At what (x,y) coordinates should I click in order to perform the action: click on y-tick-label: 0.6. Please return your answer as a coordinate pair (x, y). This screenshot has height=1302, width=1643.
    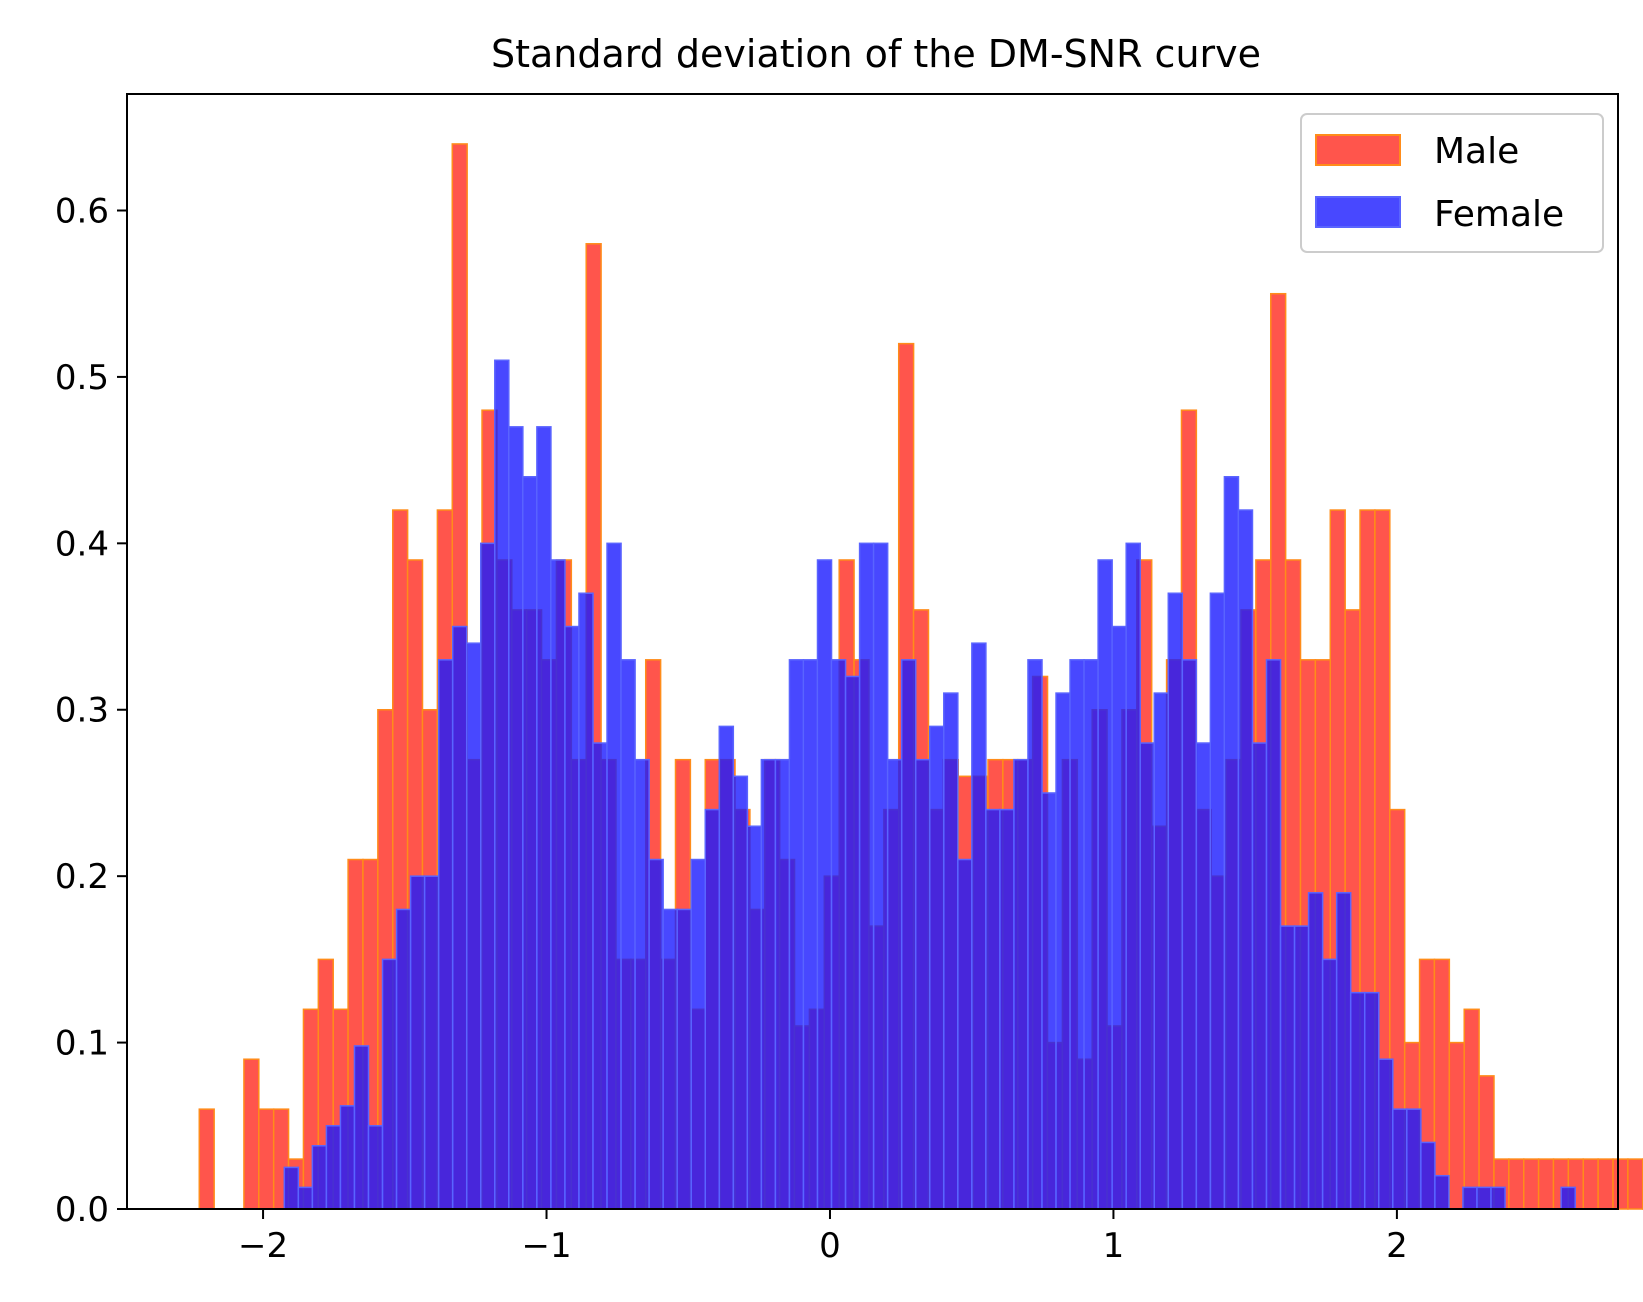
    Looking at the image, I should click on (82, 211).